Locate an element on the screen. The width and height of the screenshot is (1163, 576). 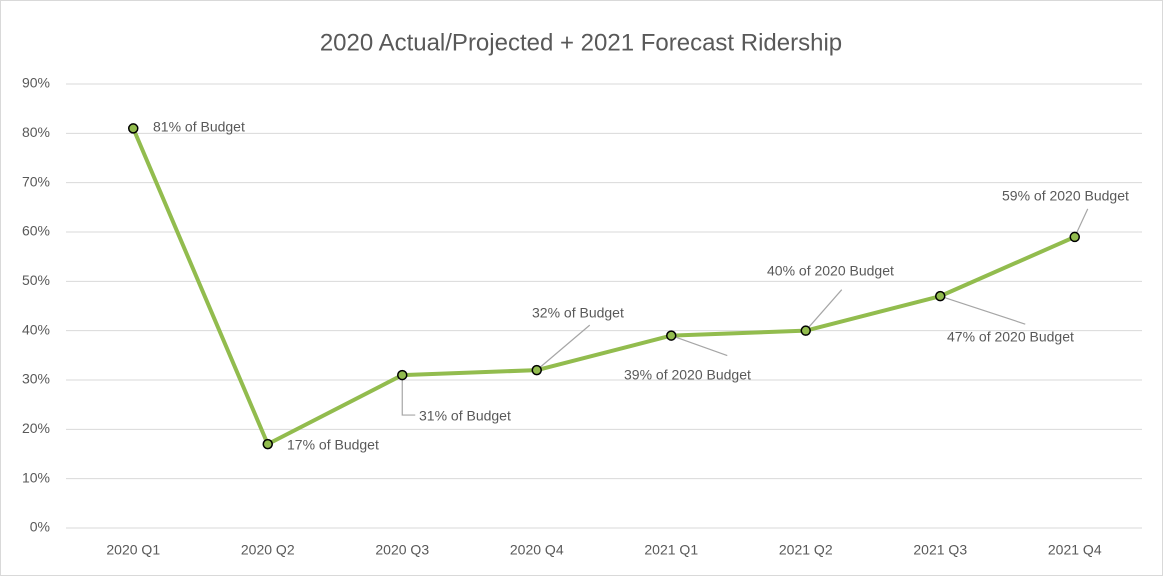
x-tick-label: 2021 Q1 is located at coordinates (671, 550).